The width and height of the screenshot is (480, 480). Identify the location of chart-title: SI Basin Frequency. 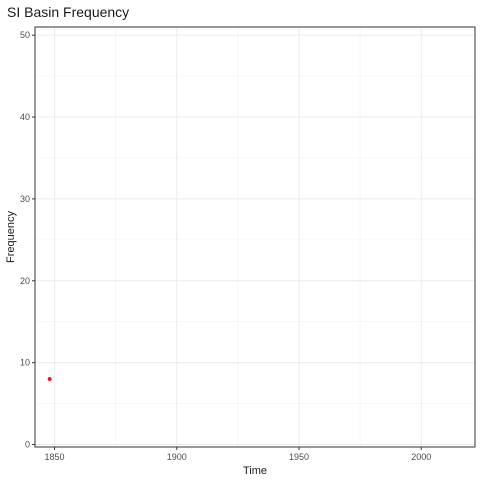
(68, 12).